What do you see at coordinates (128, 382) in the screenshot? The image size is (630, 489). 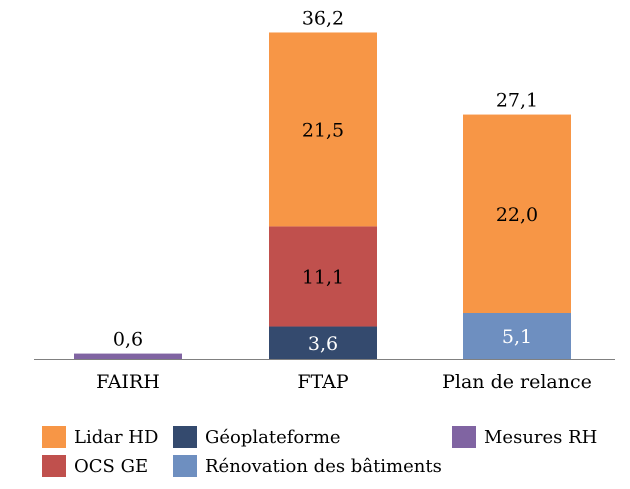 I see `x-tick-label-fairh: FAIRH` at bounding box center [128, 382].